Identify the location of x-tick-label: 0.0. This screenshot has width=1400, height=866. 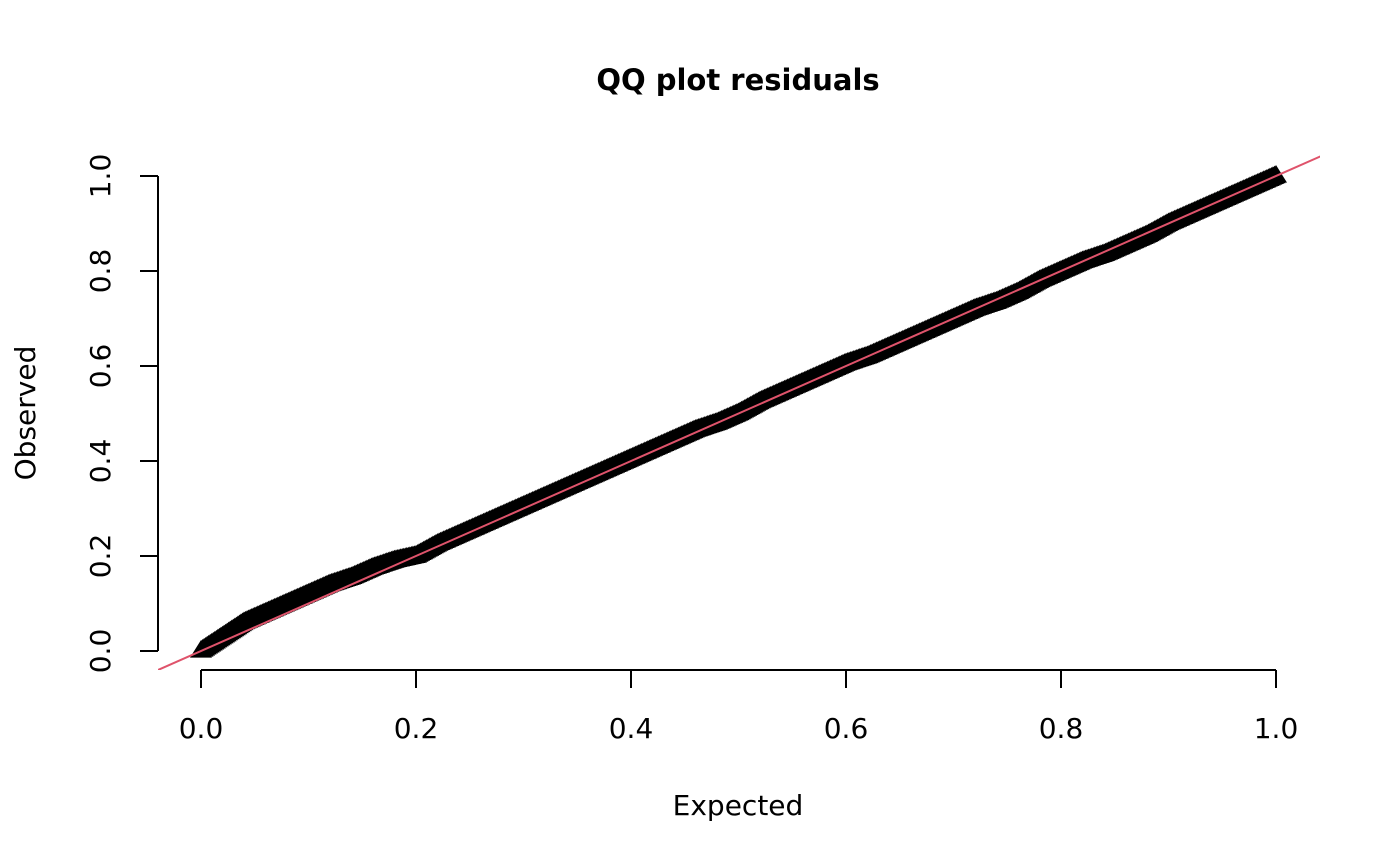
(201, 728).